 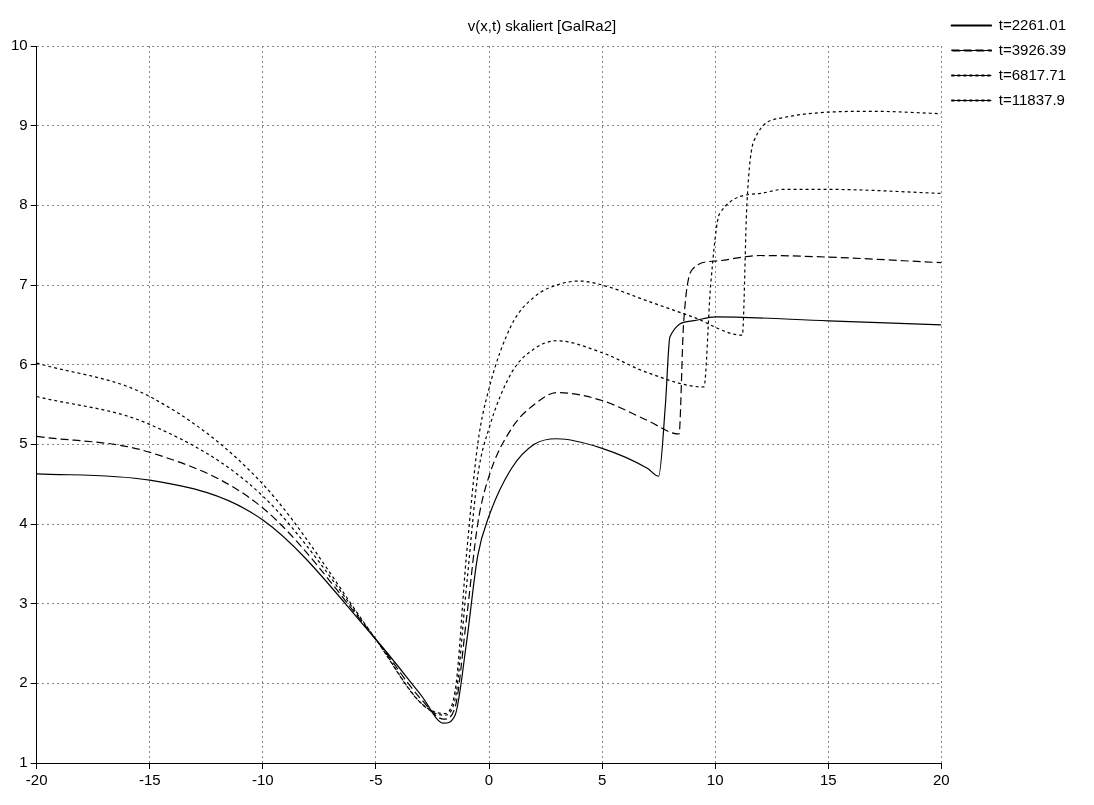 I want to click on x-tick-label: 0, so click(x=489, y=780).